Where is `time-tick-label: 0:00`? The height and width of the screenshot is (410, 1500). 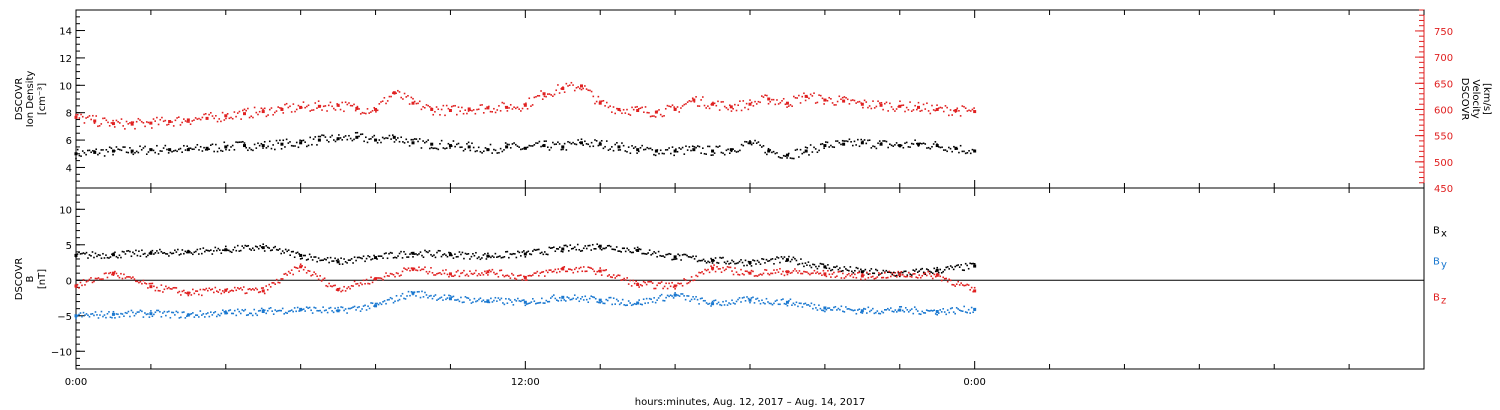
time-tick-label: 0:00 is located at coordinates (76, 382).